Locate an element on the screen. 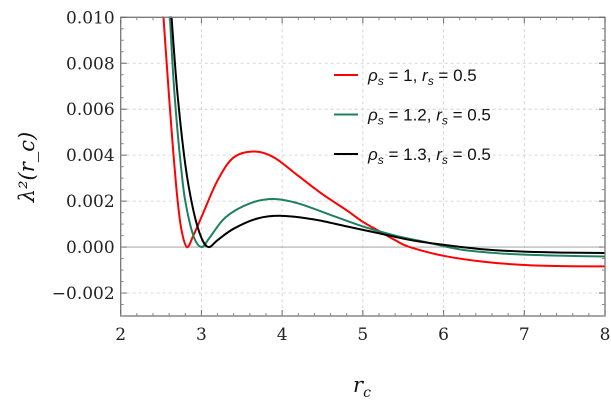 The width and height of the screenshot is (611, 401). legend-label: ρs = 1.2, rs = 0.5 is located at coordinates (429, 117).